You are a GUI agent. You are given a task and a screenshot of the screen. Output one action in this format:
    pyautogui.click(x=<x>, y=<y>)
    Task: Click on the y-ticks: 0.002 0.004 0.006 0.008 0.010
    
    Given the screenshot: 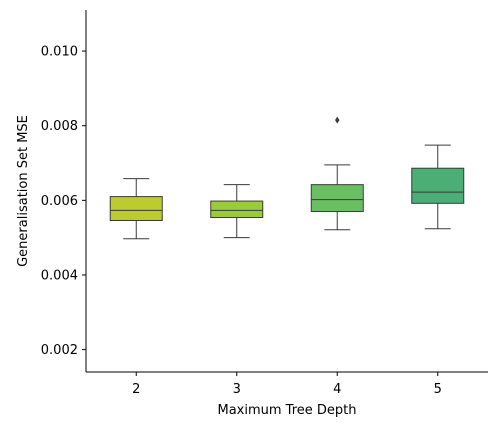 What is the action you would take?
    pyautogui.click(x=63, y=201)
    